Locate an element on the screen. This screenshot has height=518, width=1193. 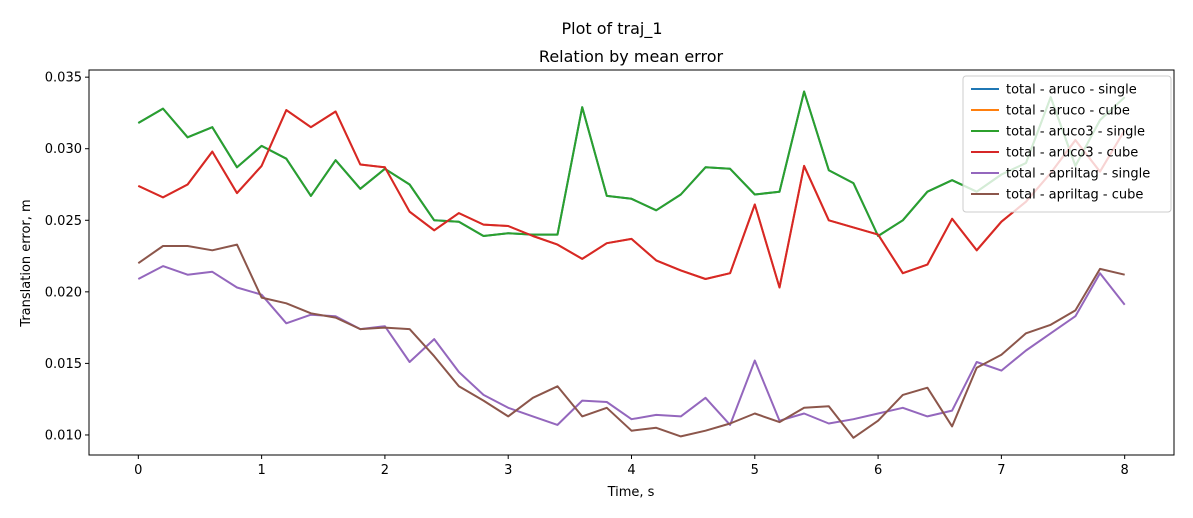
legend-label: total - aruco3 - cube is located at coordinates (1072, 153).